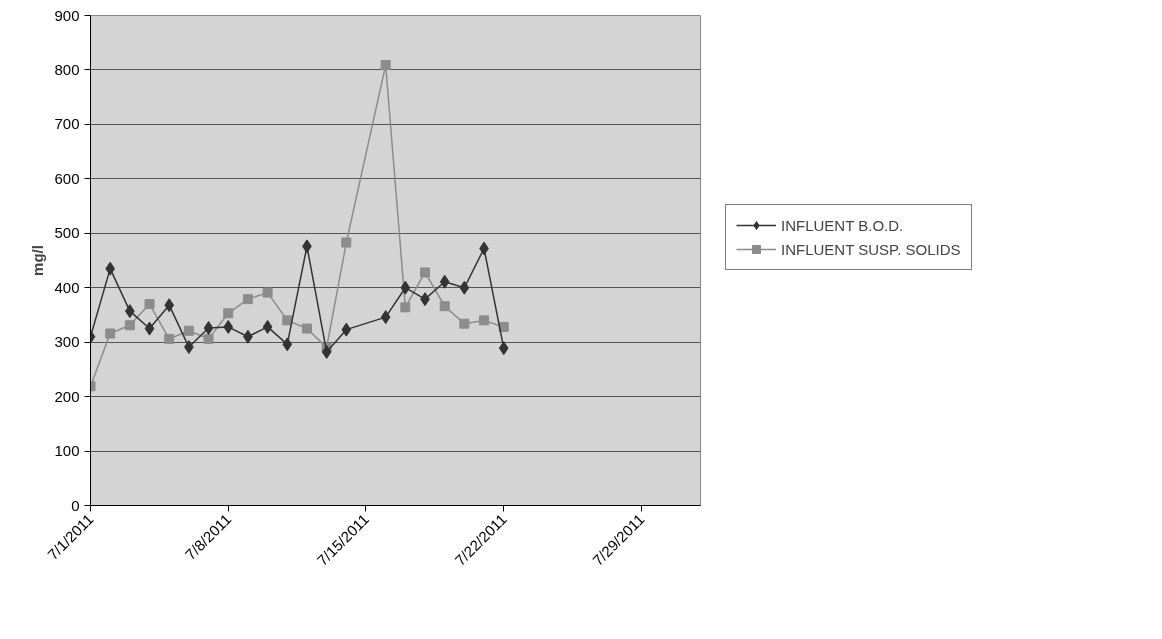  Describe the element at coordinates (842, 225) in the screenshot. I see `legend-label: INFLUENT B.O.D.` at that location.